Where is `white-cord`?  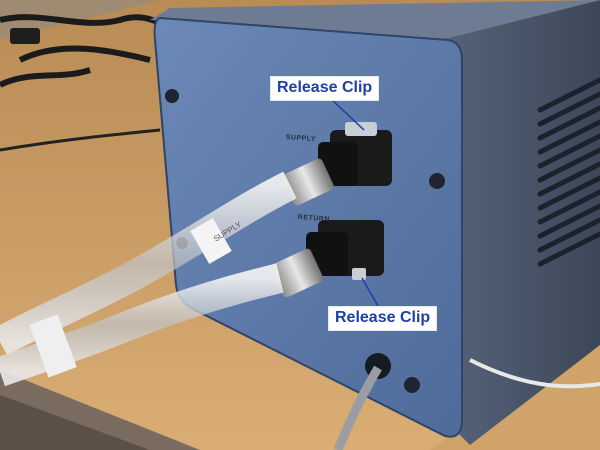
white-cord is located at coordinates (534, 373).